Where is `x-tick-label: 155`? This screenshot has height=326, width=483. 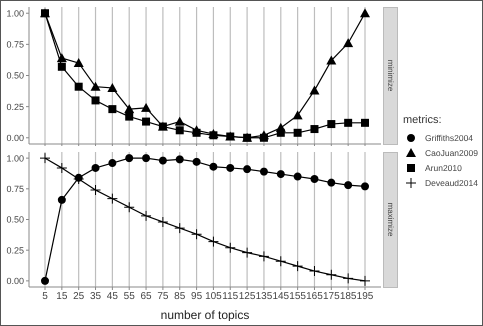 x-tick-label: 155 is located at coordinates (297, 296).